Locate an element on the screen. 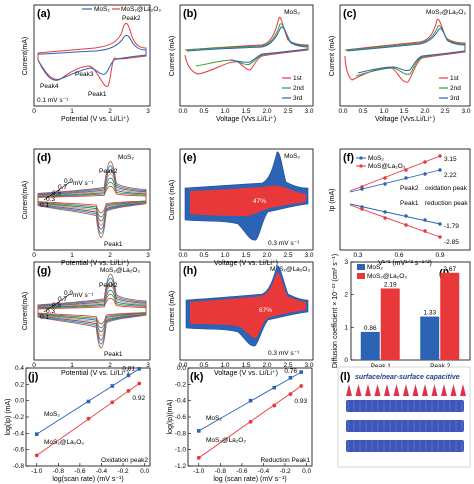 The image size is (474, 484). panel-d-ylabel: Current(mA) is located at coordinates (25, 200).